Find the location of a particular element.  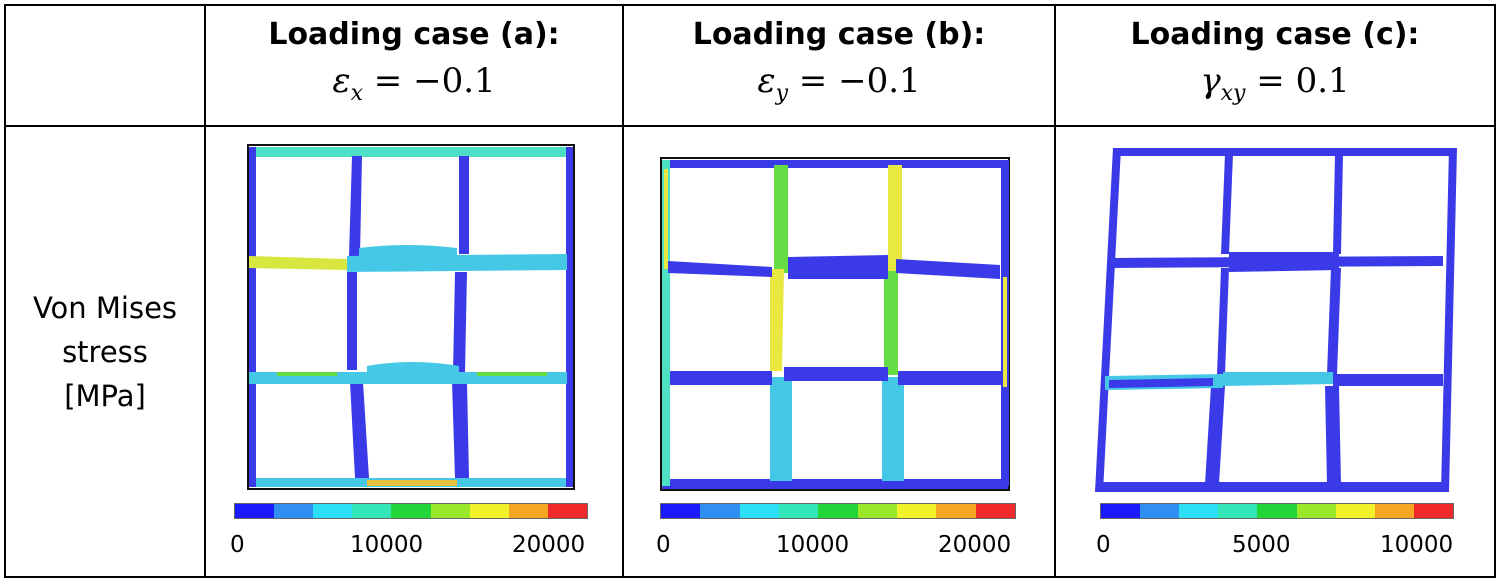

tick-b-2: 20000 is located at coordinates (975, 545).